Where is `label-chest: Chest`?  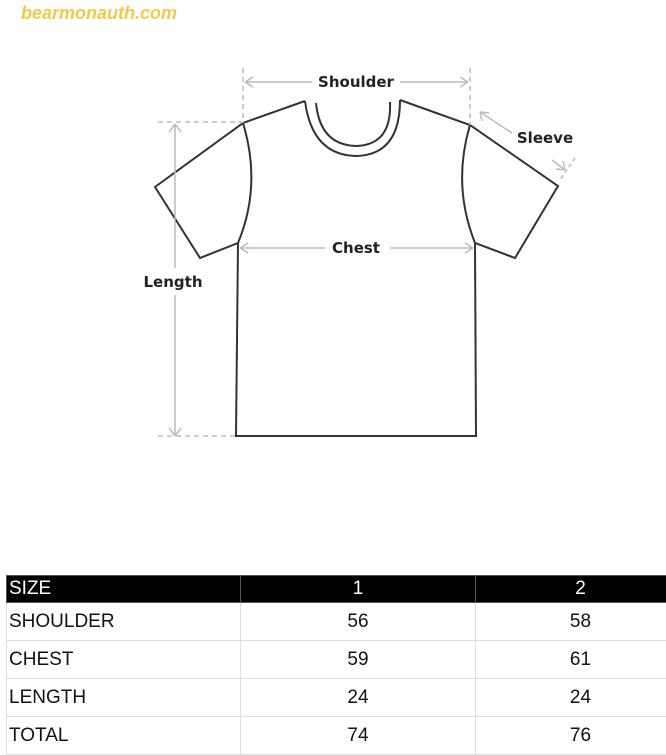 label-chest: Chest is located at coordinates (356, 248).